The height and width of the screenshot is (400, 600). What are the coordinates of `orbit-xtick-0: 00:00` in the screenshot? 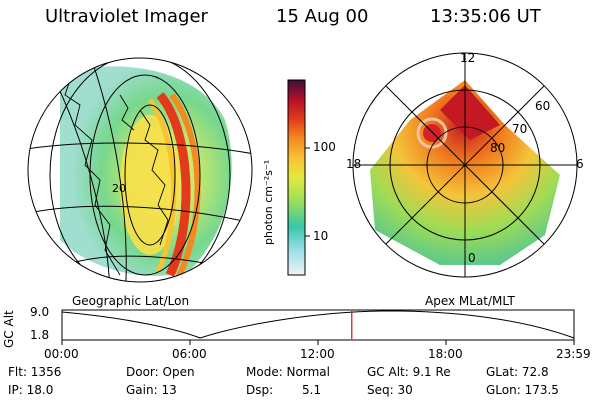 It's located at (61, 354).